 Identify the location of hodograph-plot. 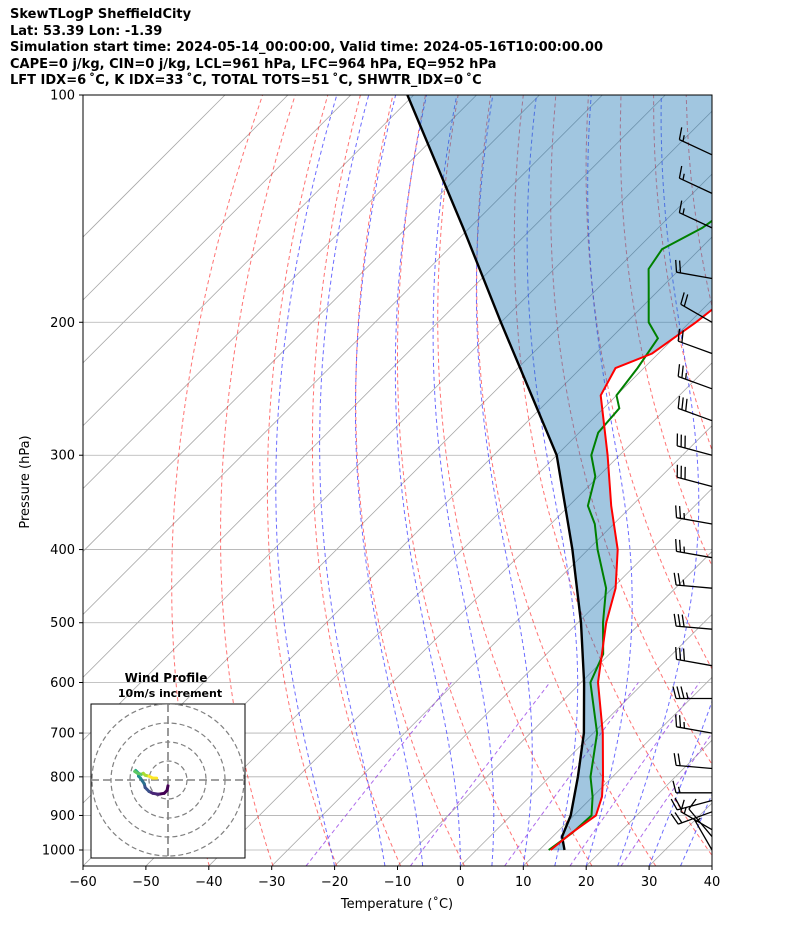
(168, 781).